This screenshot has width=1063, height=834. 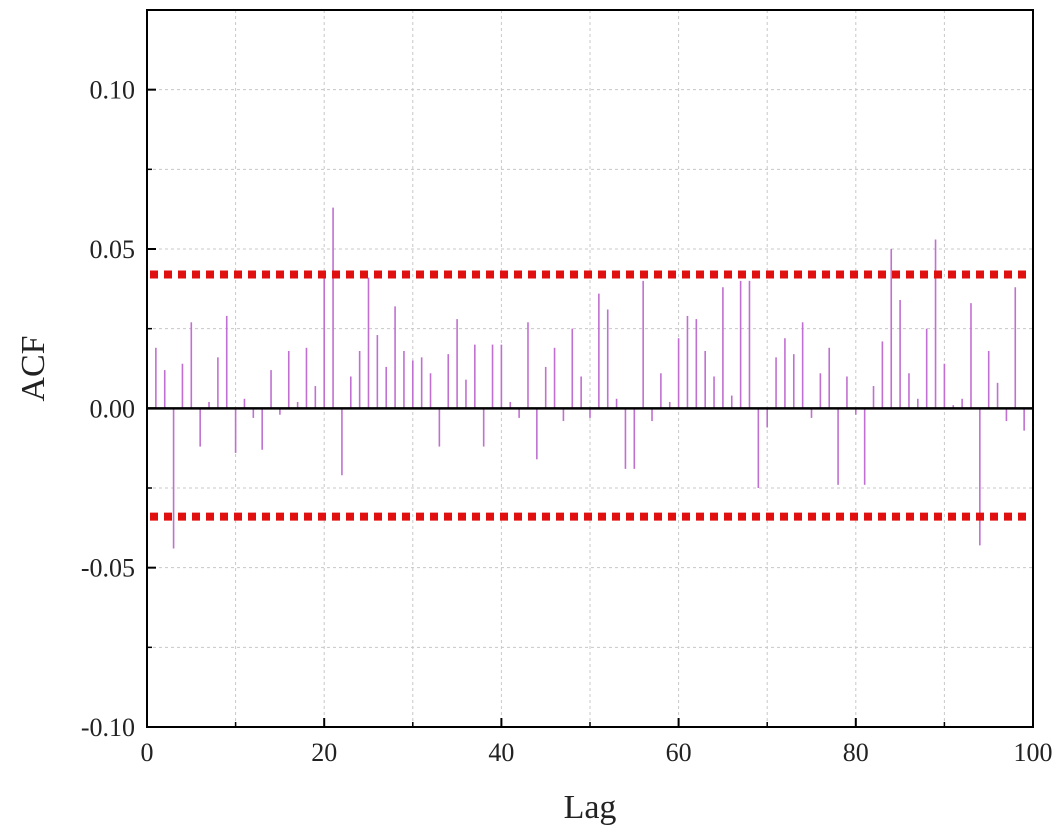 I want to click on x-tick-label: 40, so click(x=501, y=752).